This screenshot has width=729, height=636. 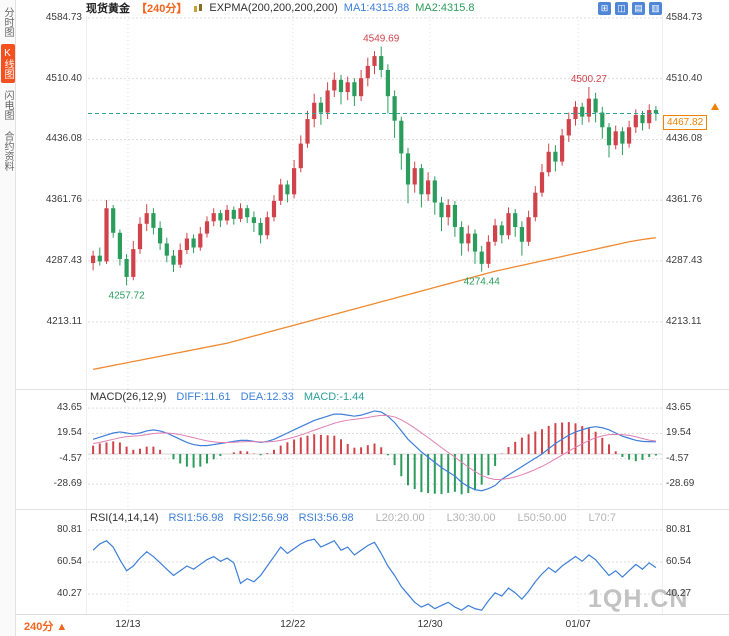 What do you see at coordinates (326, 518) in the screenshot?
I see `rsi3-value: RSI3:56.98` at bounding box center [326, 518].